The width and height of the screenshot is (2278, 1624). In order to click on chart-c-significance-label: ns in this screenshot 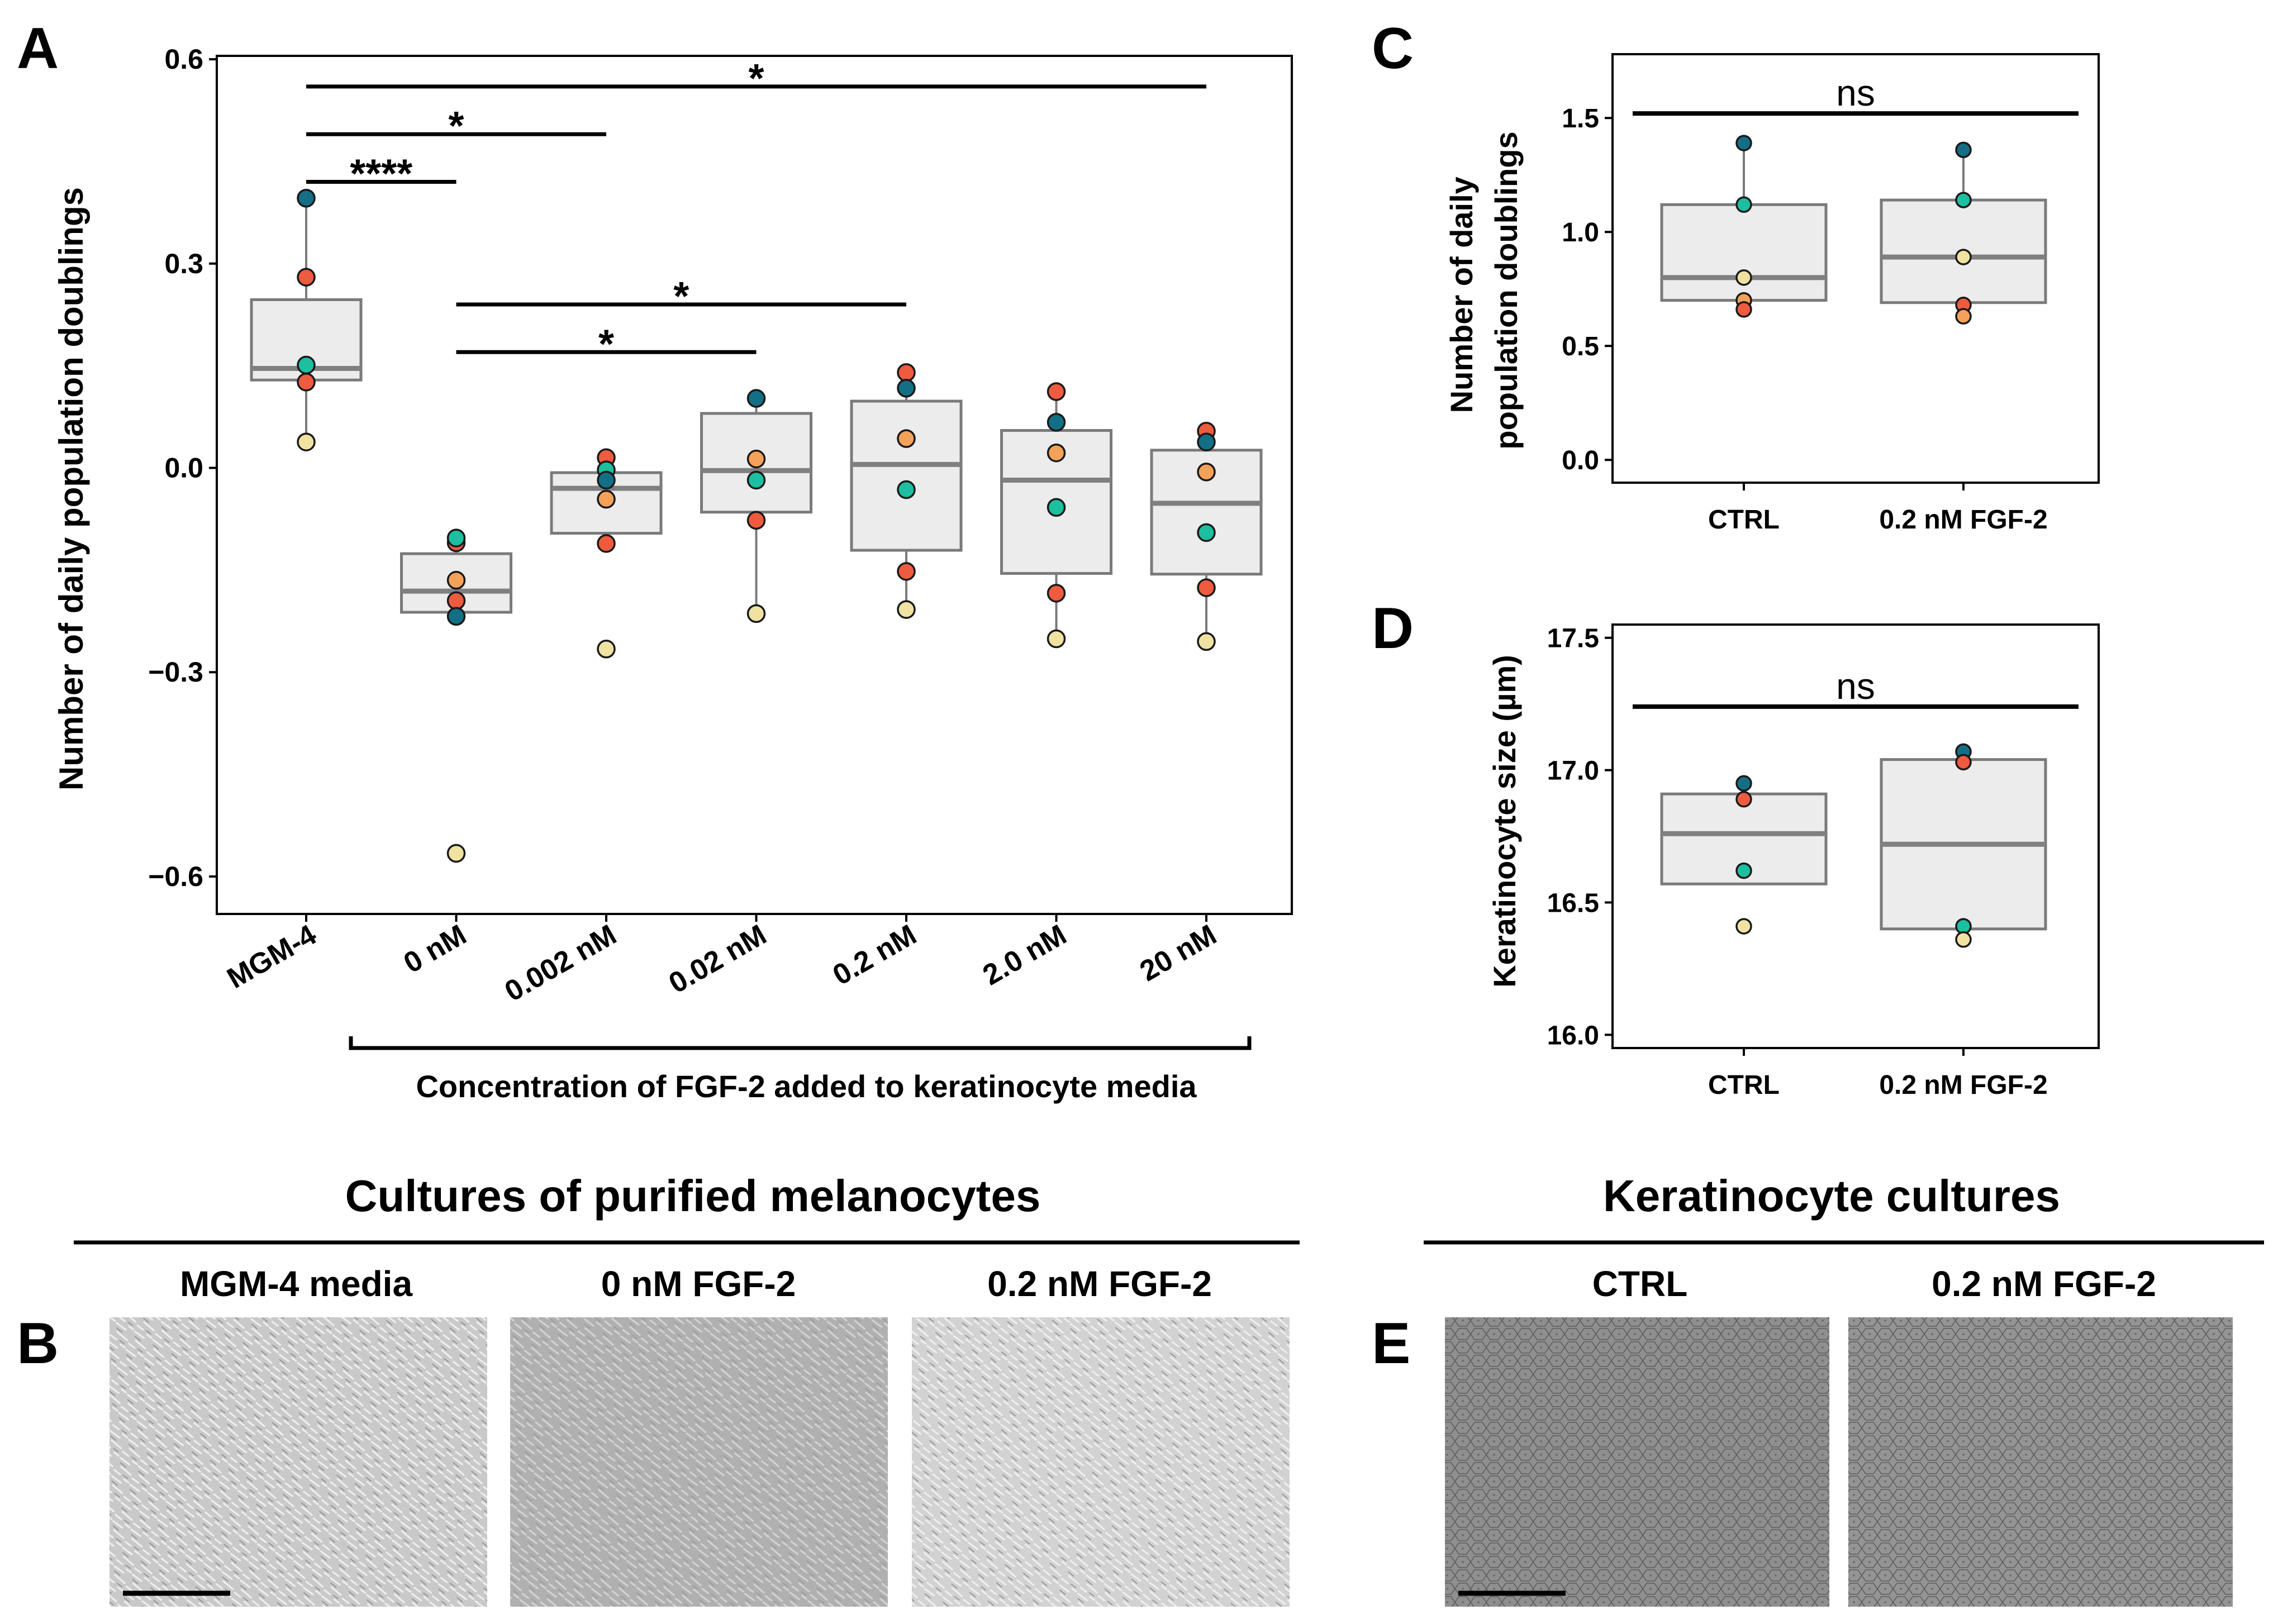, I will do `click(1855, 92)`.